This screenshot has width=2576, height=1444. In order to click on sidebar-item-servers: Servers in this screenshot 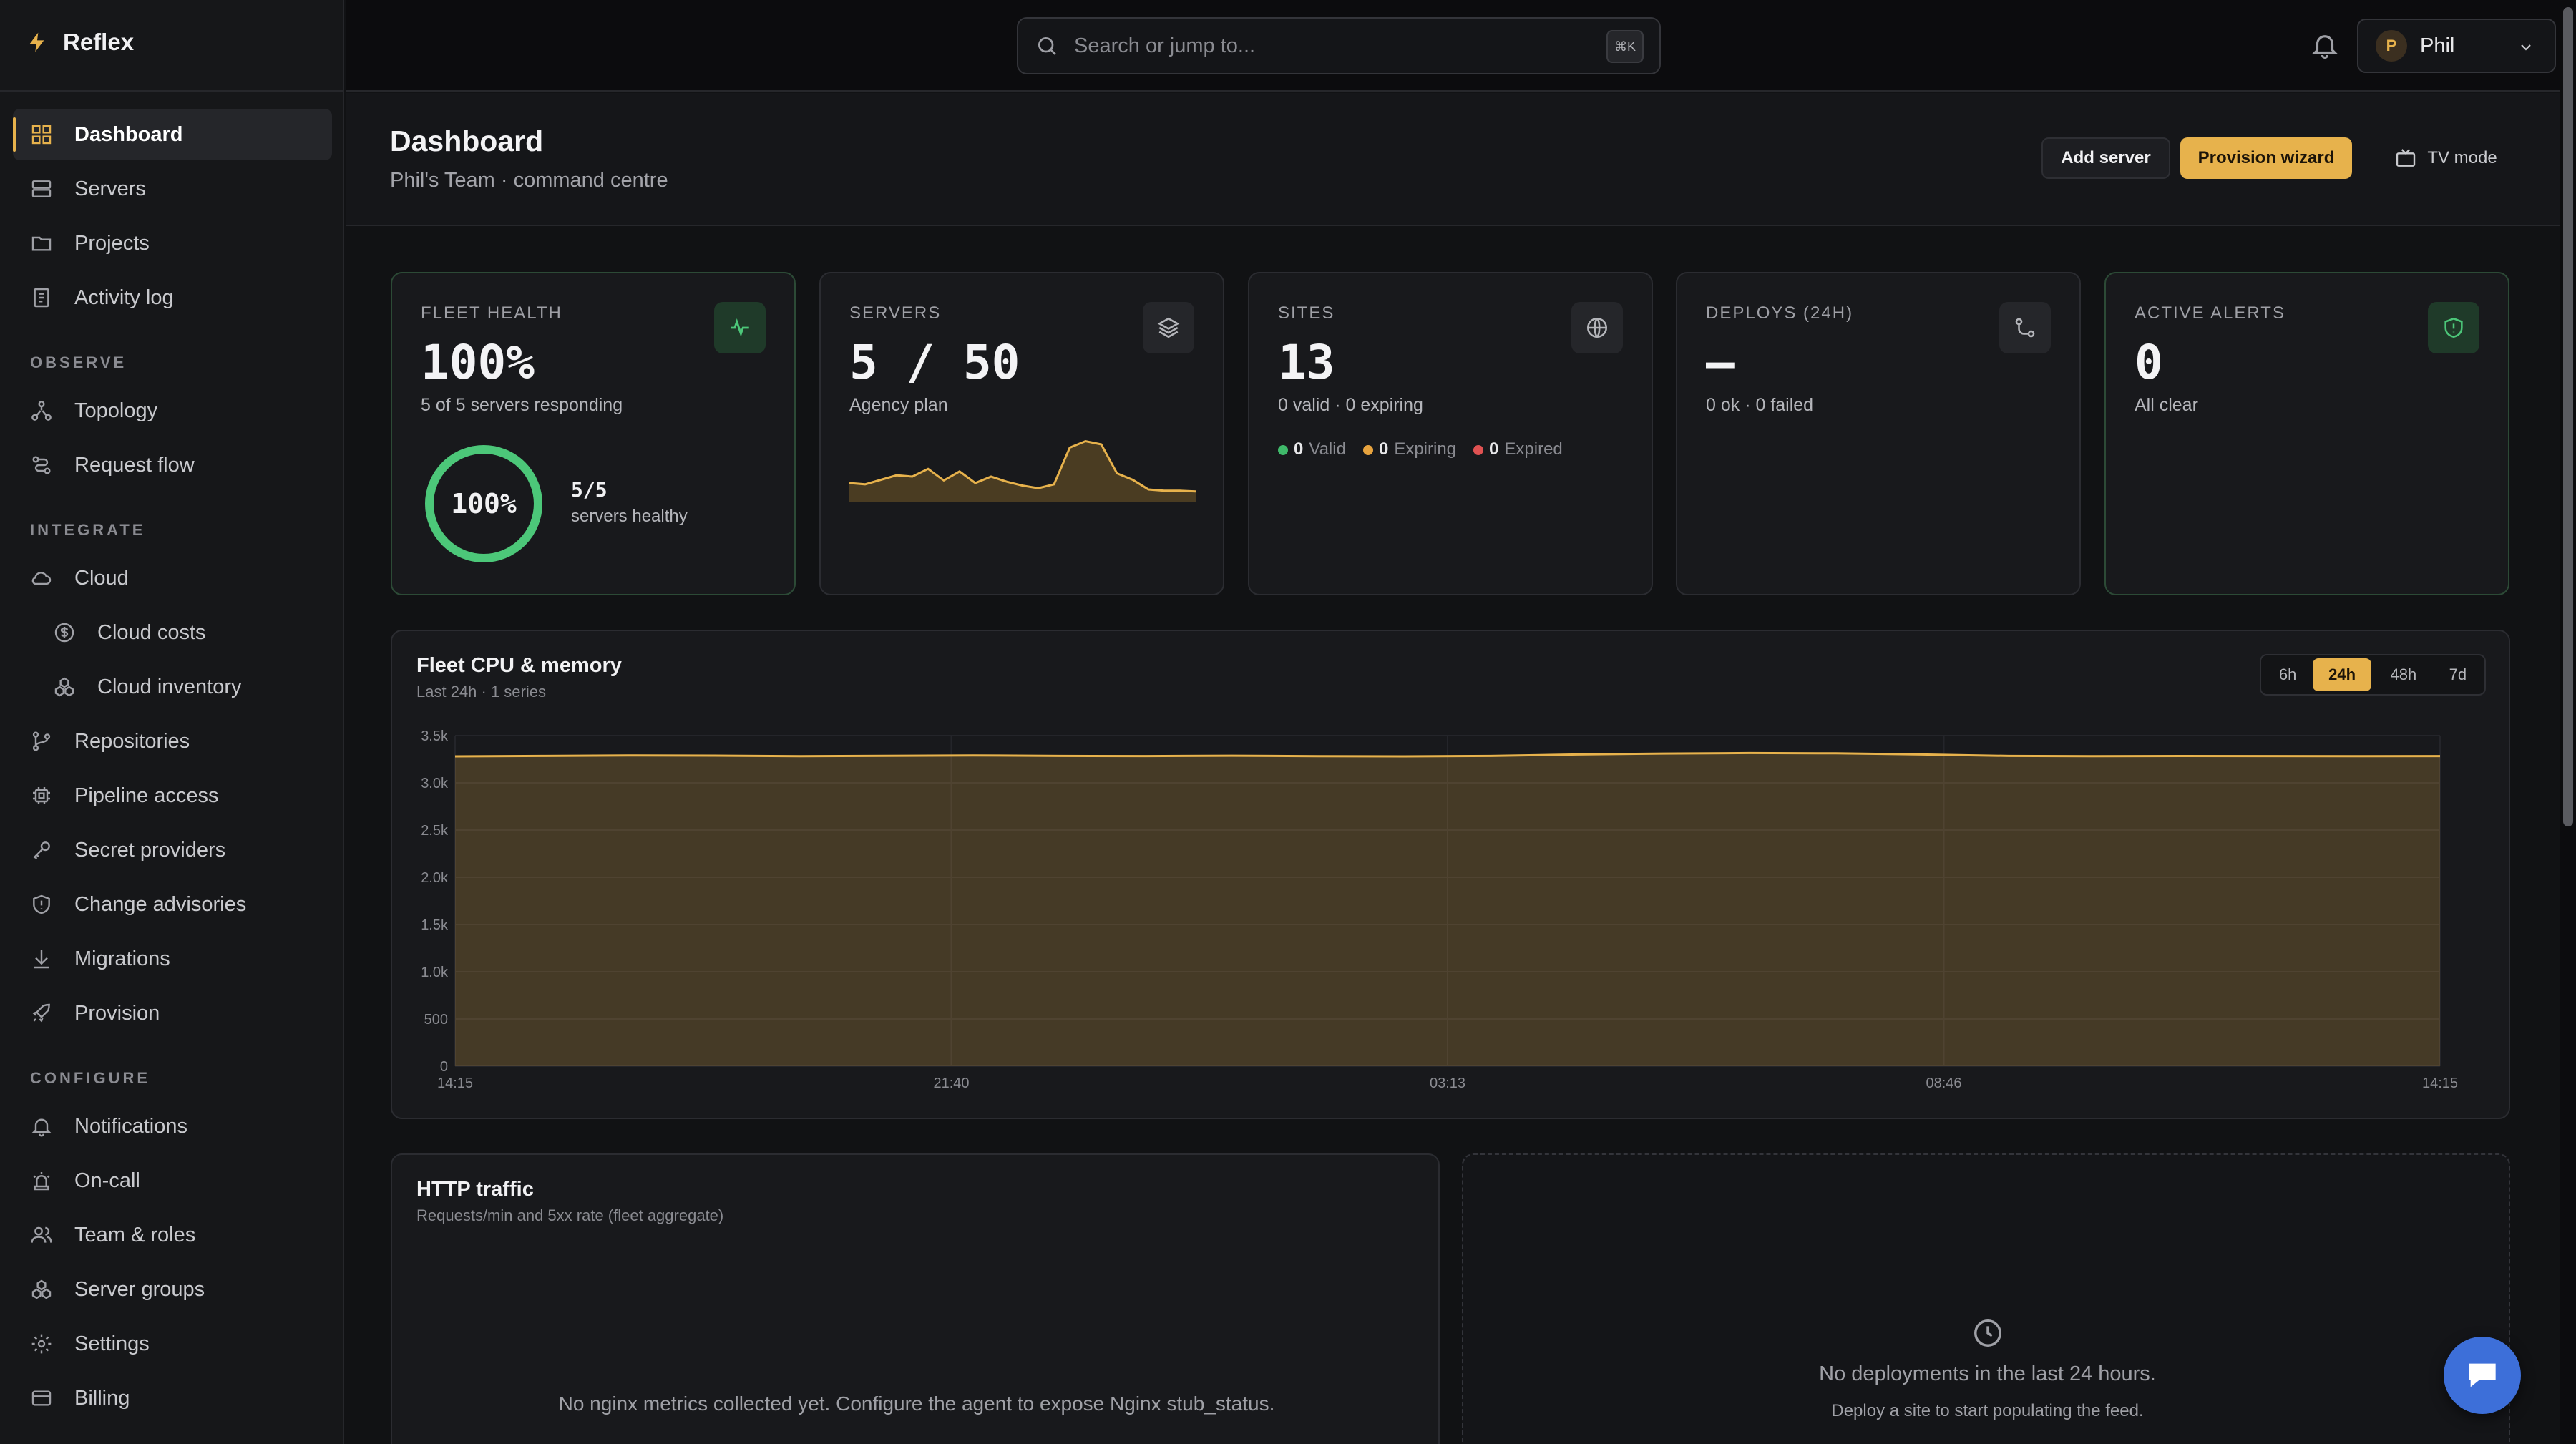, I will do `click(172, 189)`.